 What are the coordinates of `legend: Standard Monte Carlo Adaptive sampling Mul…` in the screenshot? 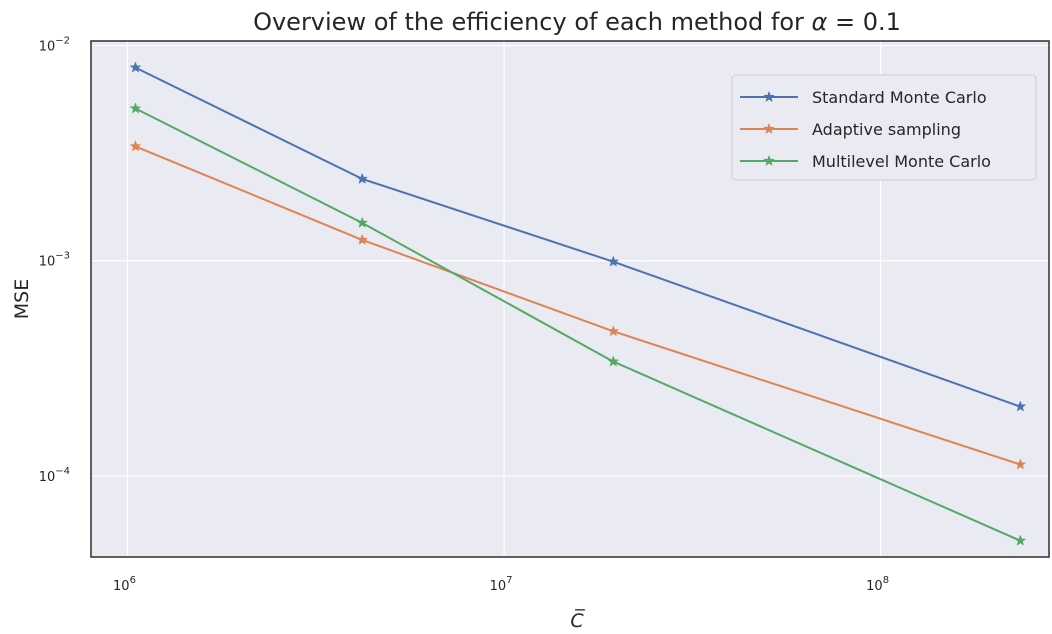 It's located at (884, 127).